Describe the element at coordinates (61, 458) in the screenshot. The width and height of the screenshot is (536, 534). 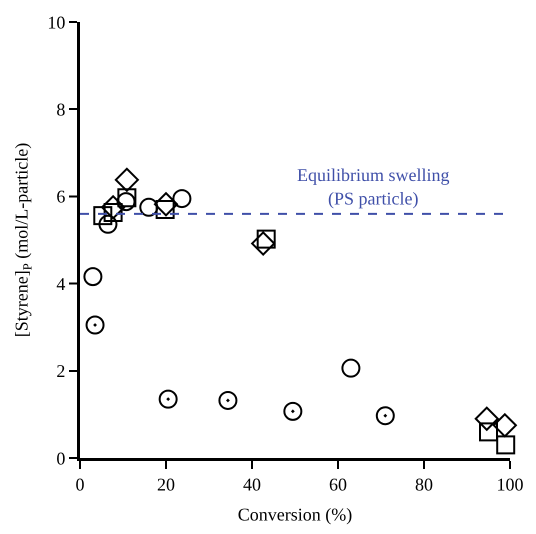
I see `y-tick-label: 0` at that location.